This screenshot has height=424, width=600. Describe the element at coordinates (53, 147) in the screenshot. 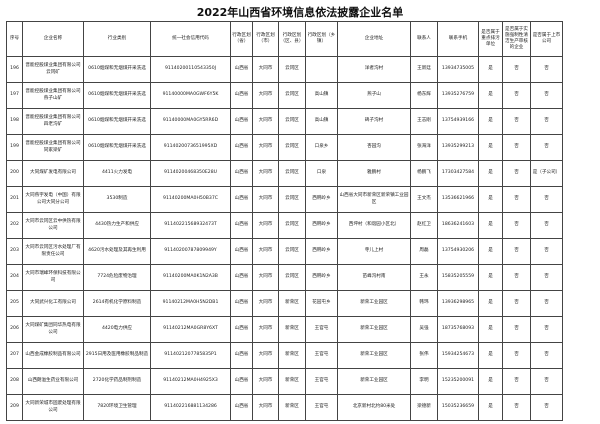

I see `table-cell: 晋能控股煤业集团有限公司同家梁矿` at that location.